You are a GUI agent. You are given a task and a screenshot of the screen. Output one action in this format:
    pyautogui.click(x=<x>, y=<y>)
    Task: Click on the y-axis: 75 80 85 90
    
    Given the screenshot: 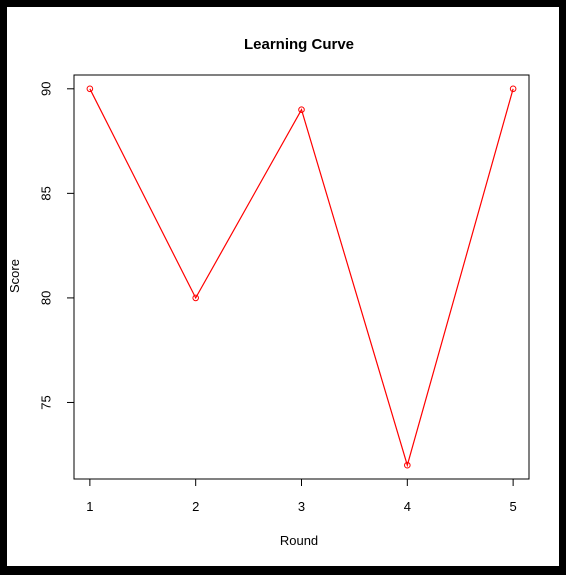 What is the action you would take?
    pyautogui.click(x=57, y=246)
    